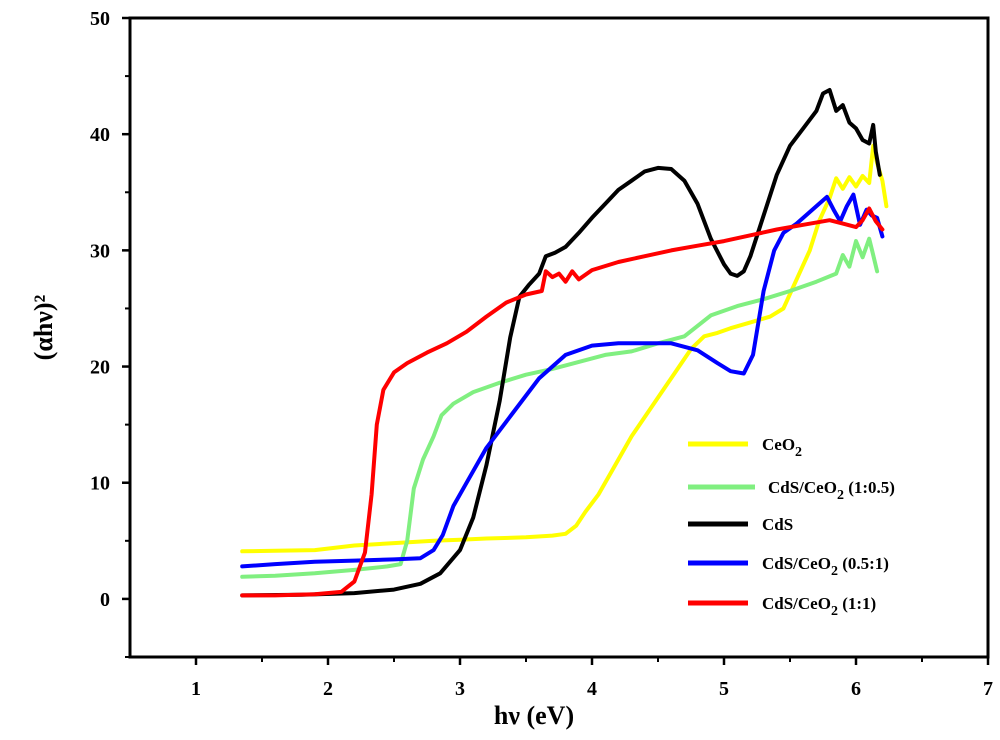 This screenshot has width=1000, height=740. Describe the element at coordinates (43, 327) in the screenshot. I see `y-axis-title: (αhν)²` at that location.